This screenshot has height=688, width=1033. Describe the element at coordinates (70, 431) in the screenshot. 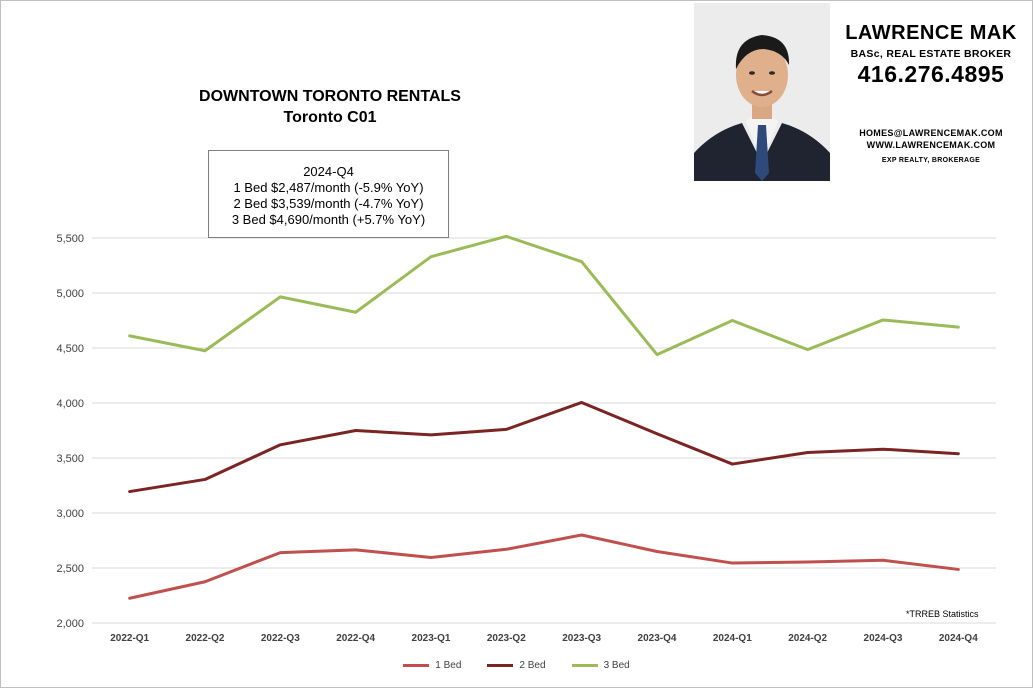

I see `y-axis-ticks: 2,000 2,500 3,000 3,500 4,000 4,500 5,000 5,500` at that location.